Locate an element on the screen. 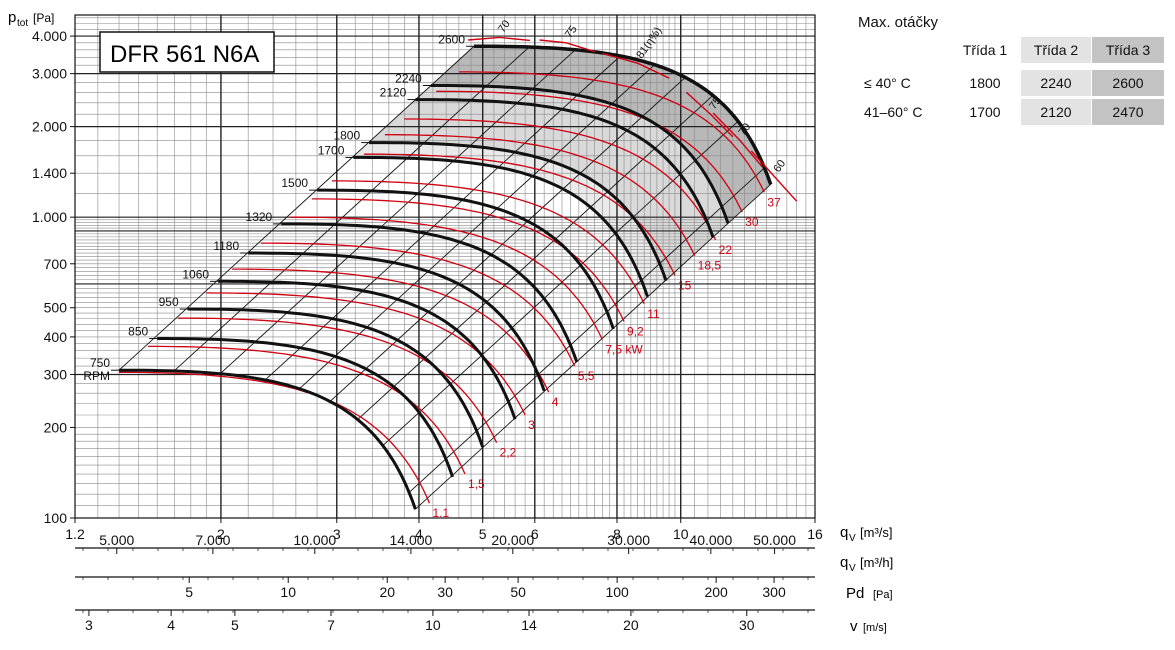 The image size is (1175, 650). power-curve-label: 4 is located at coordinates (555, 402).